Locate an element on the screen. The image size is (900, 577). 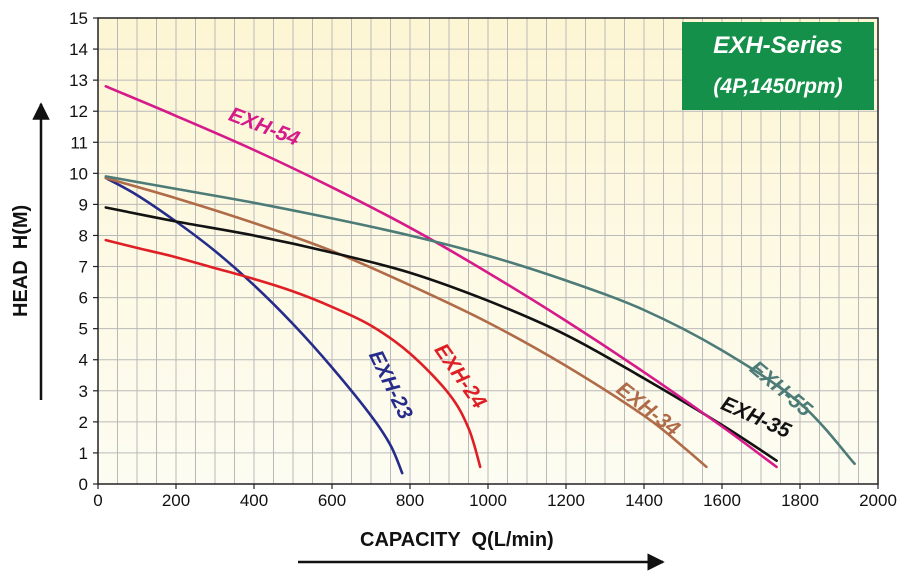
y-tick-label: 11 is located at coordinates (79, 142).